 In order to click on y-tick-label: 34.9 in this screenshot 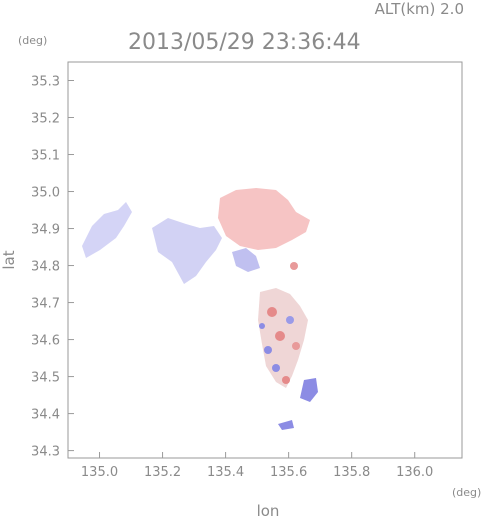, I will do `click(45, 230)`.